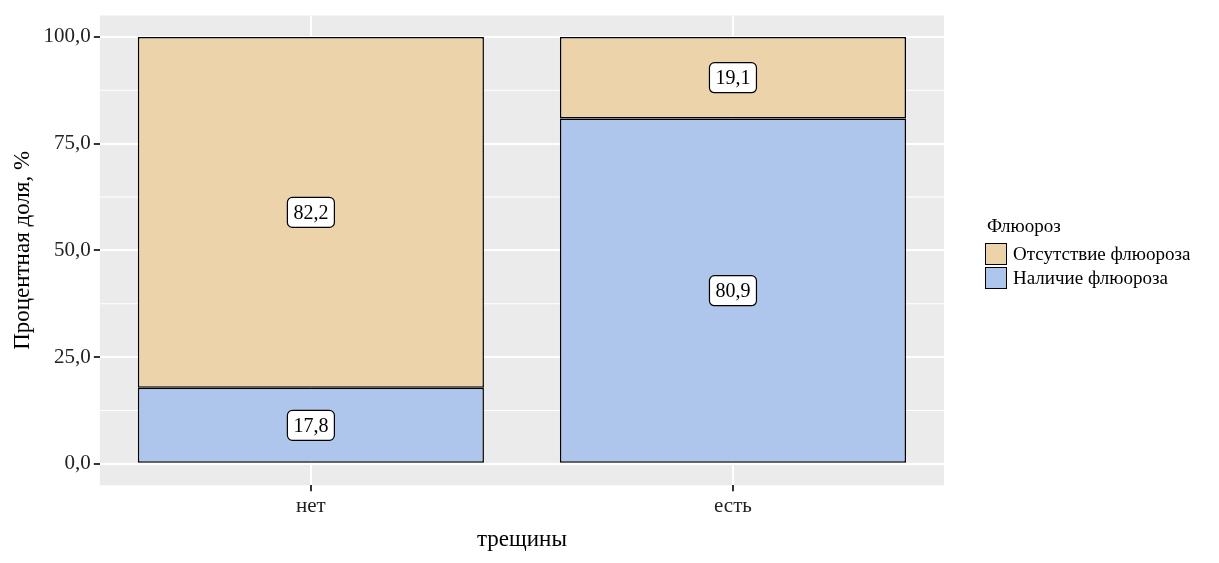  Describe the element at coordinates (522, 539) in the screenshot. I see `x-axis-title: трещины` at that location.